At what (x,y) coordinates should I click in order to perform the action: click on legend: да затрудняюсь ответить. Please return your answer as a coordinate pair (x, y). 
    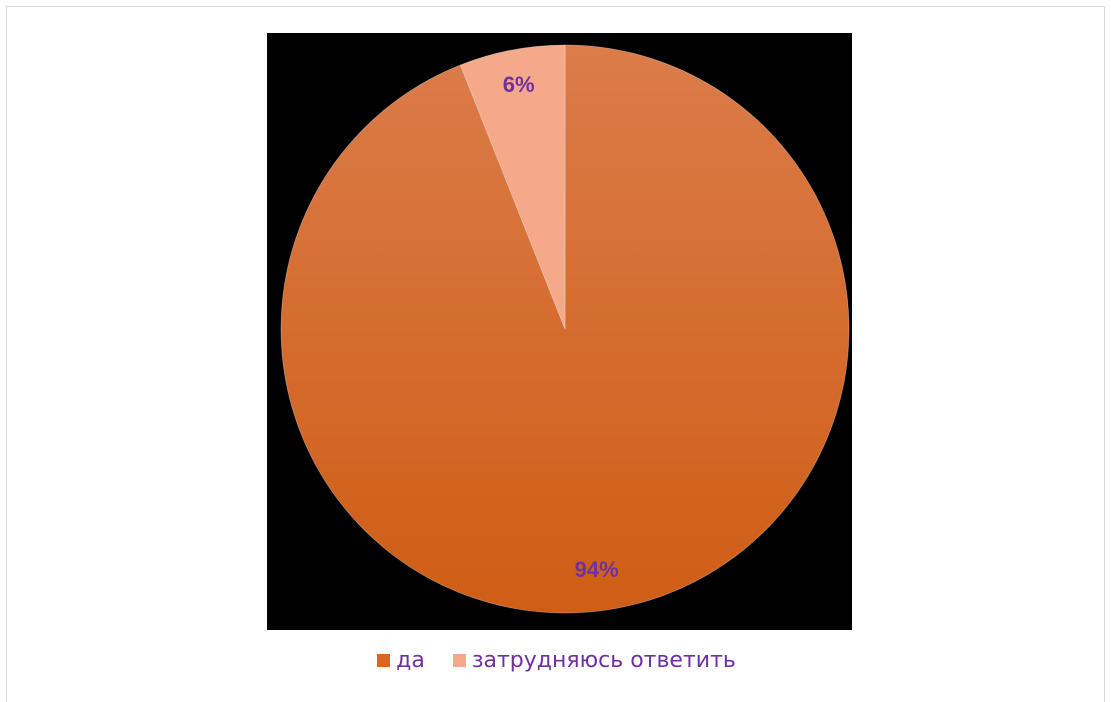
    Looking at the image, I should click on (556, 660).